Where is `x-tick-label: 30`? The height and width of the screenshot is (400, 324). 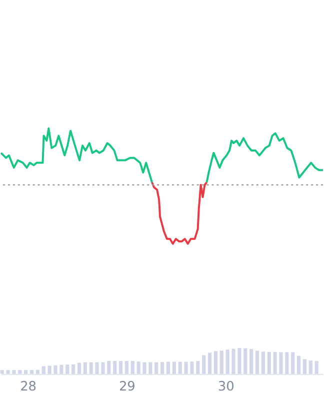 x-tick-label: 30 is located at coordinates (226, 386).